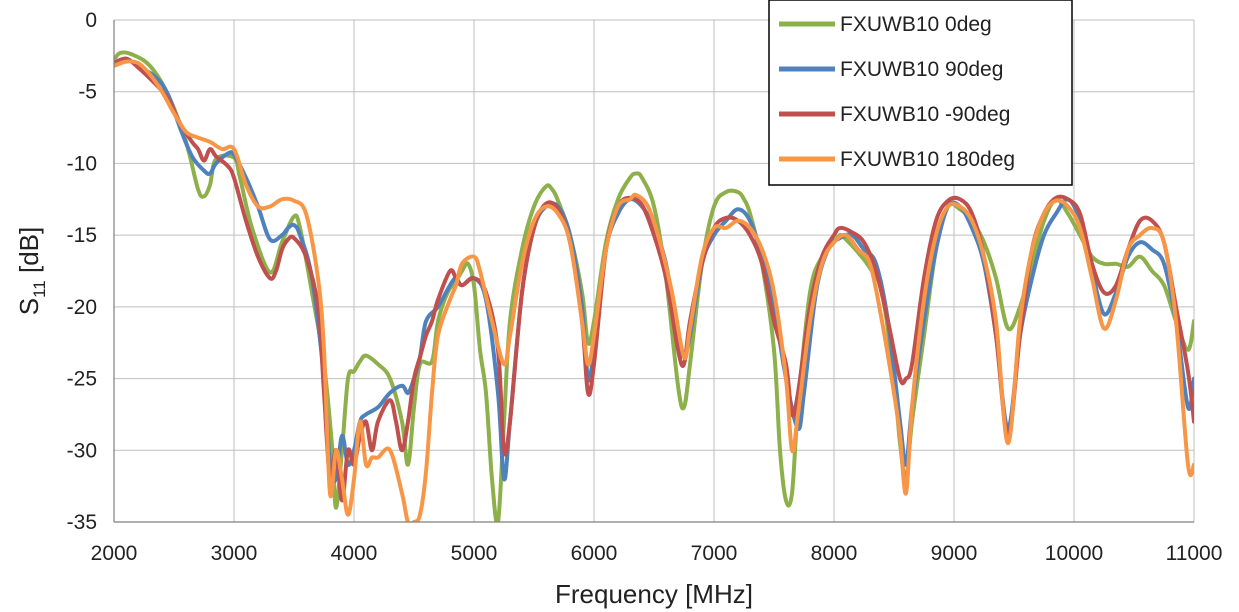  I want to click on svg-text: S11 [dB], so click(31, 271).